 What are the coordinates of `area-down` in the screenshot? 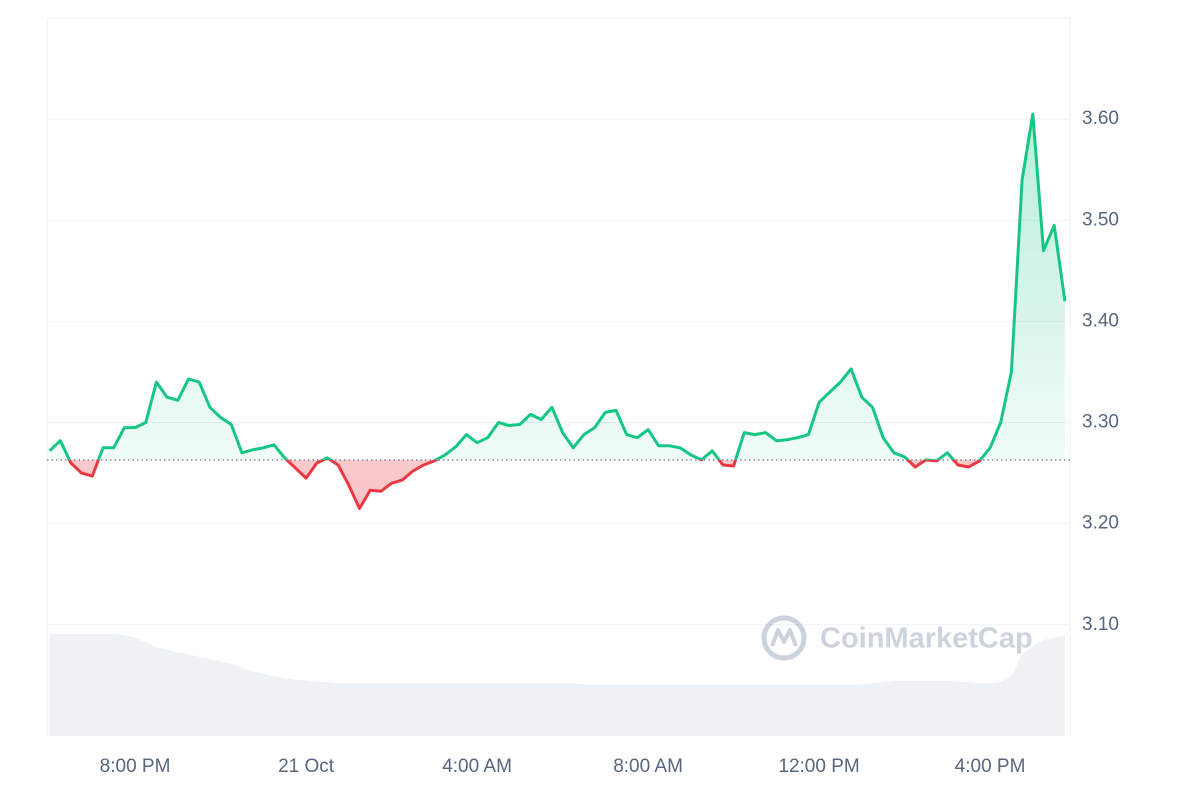 It's located at (557, 484).